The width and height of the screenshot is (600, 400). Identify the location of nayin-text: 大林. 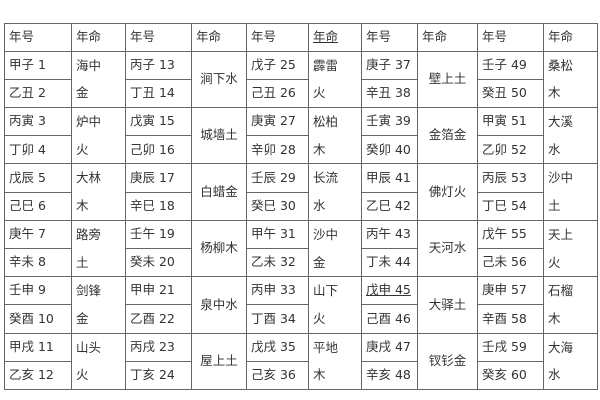
(89, 178).